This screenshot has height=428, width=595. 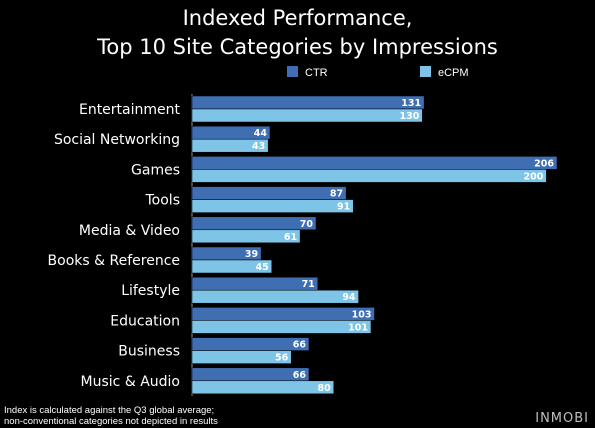 What do you see at coordinates (411, 103) in the screenshot?
I see `data-label-ctr: 131` at bounding box center [411, 103].